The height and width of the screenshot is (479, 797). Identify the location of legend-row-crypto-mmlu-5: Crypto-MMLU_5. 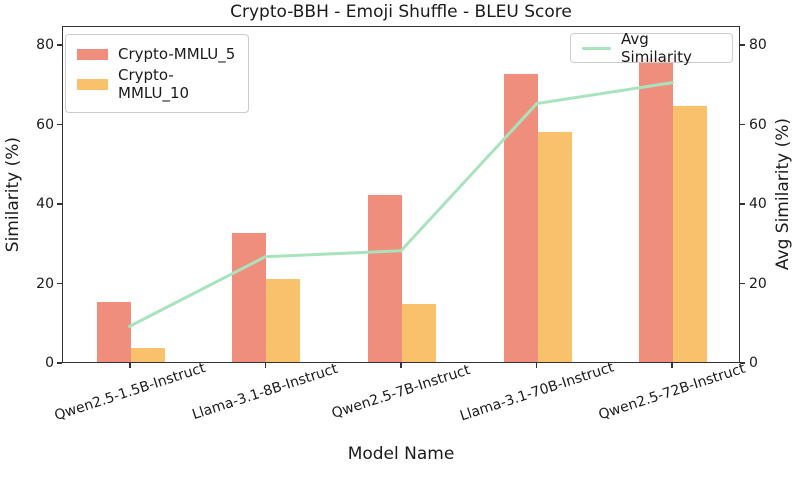
(157, 54).